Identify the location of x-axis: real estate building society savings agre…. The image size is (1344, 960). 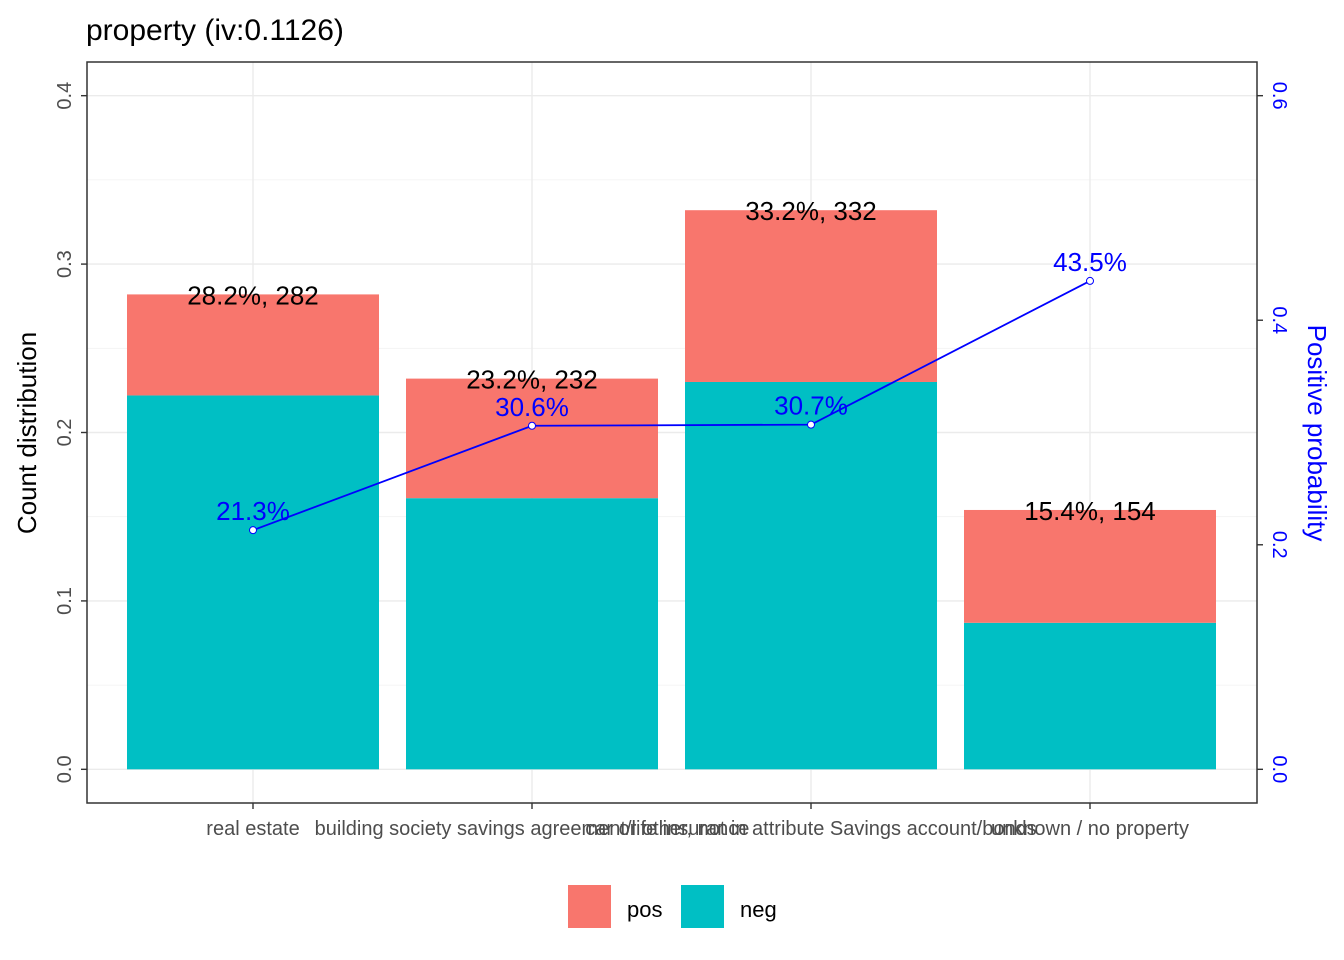
(697, 821).